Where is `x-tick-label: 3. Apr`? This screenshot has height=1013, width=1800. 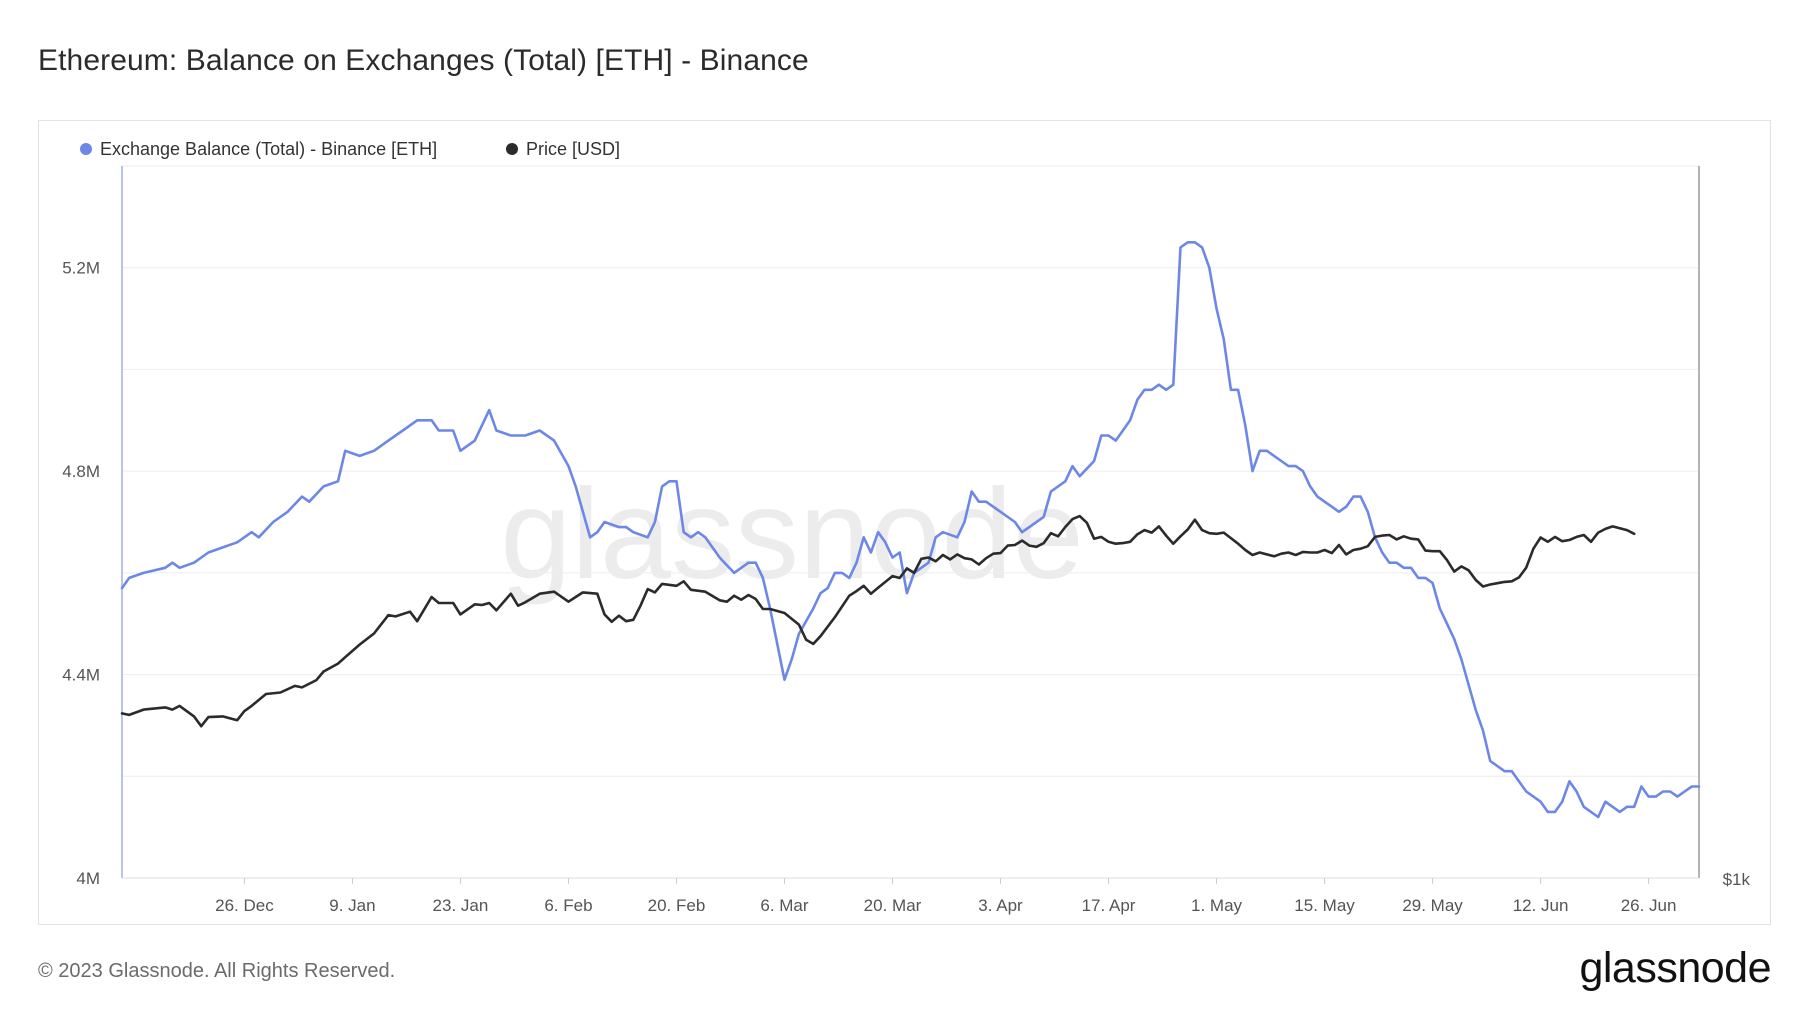
x-tick-label: 3. Apr is located at coordinates (1000, 905).